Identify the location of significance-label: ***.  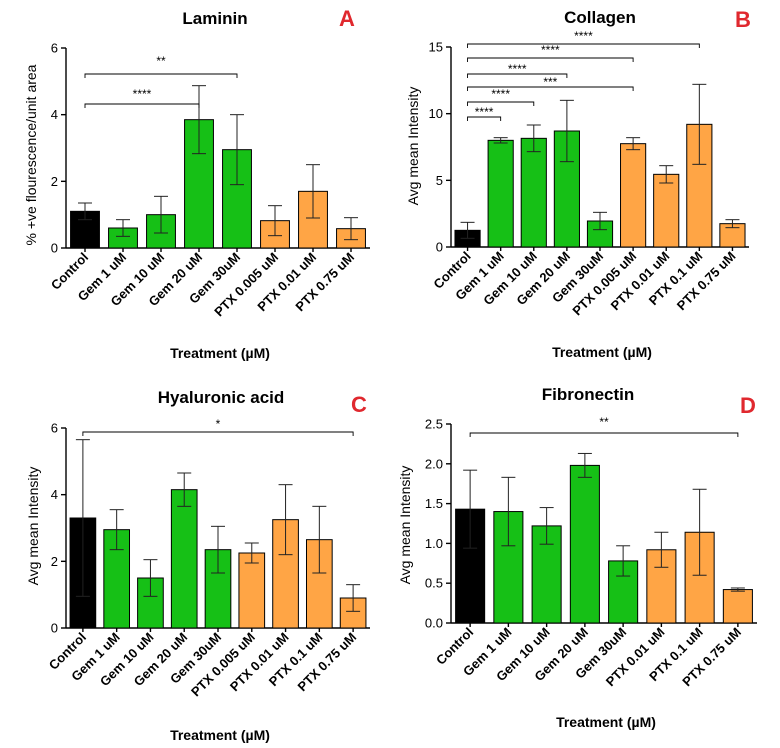
(550, 82).